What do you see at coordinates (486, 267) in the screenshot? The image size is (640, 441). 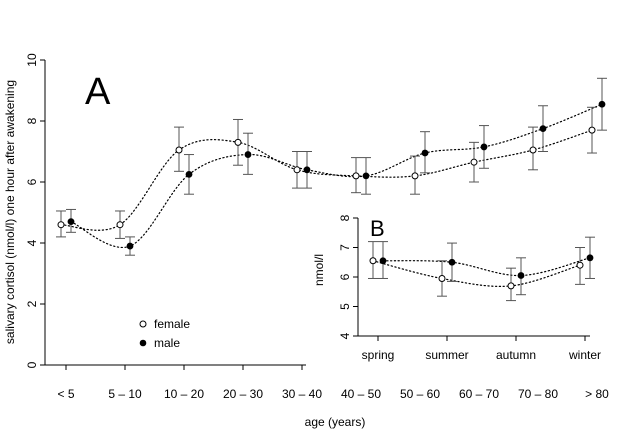 I see `male-trend-curve` at bounding box center [486, 267].